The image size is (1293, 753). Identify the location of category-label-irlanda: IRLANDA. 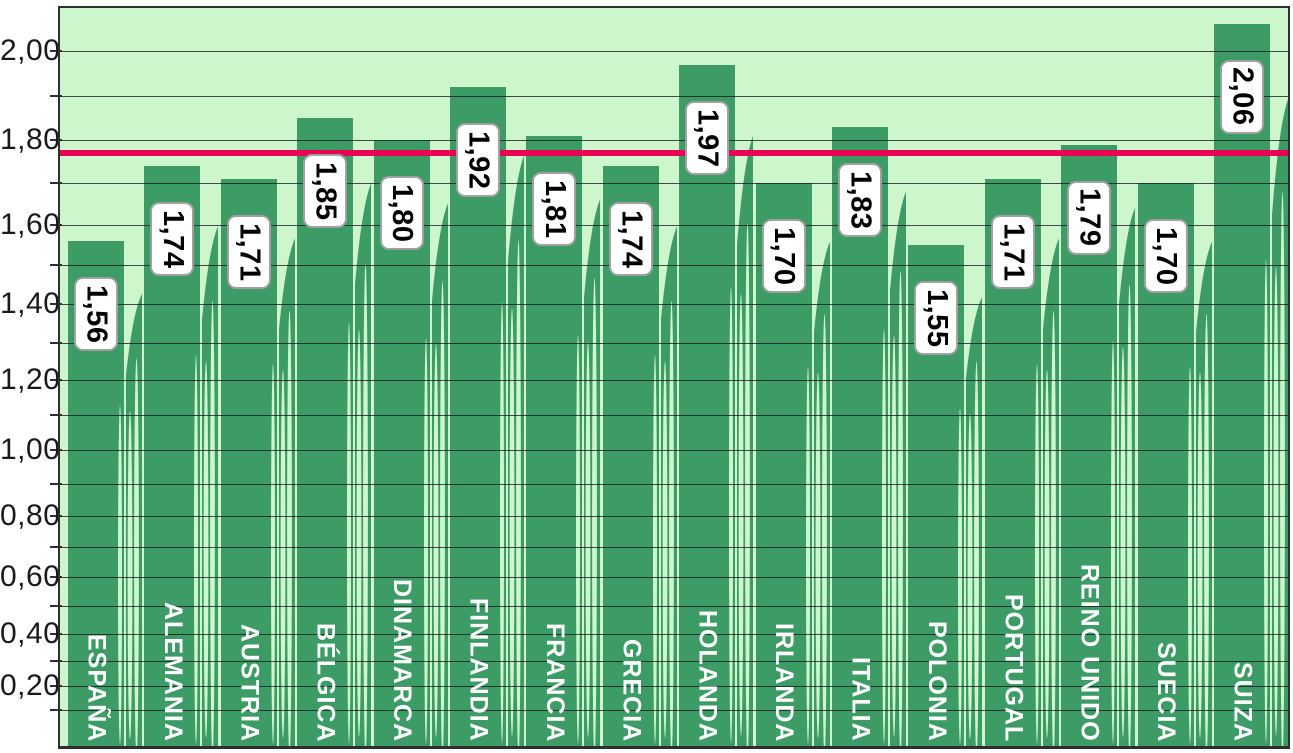
(784, 682).